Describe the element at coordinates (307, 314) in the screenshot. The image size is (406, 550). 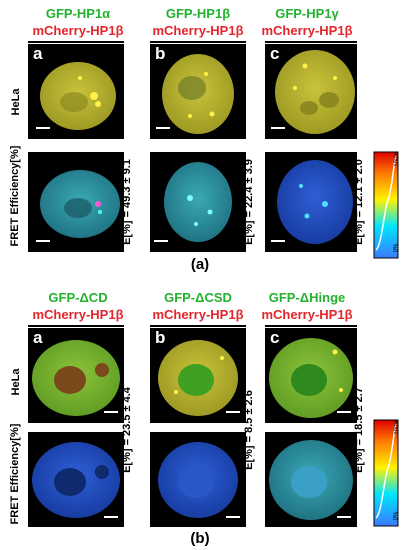
I see `b-col3-acceptor: mCherry-HP1β` at that location.